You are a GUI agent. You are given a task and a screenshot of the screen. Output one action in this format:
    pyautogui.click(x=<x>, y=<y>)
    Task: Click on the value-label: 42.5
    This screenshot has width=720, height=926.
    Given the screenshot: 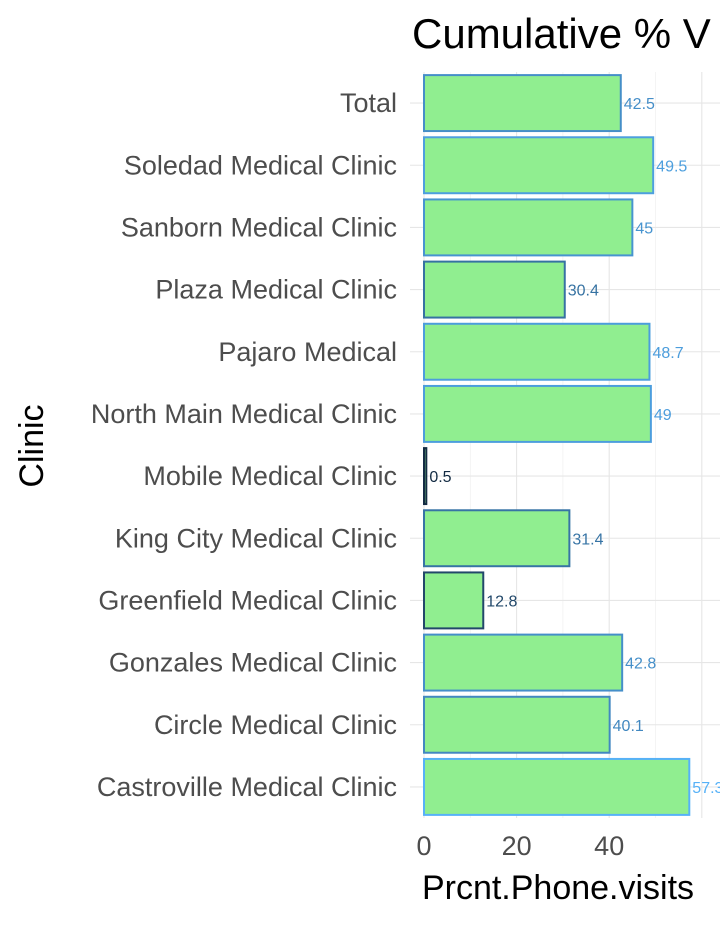 What is the action you would take?
    pyautogui.click(x=639, y=104)
    